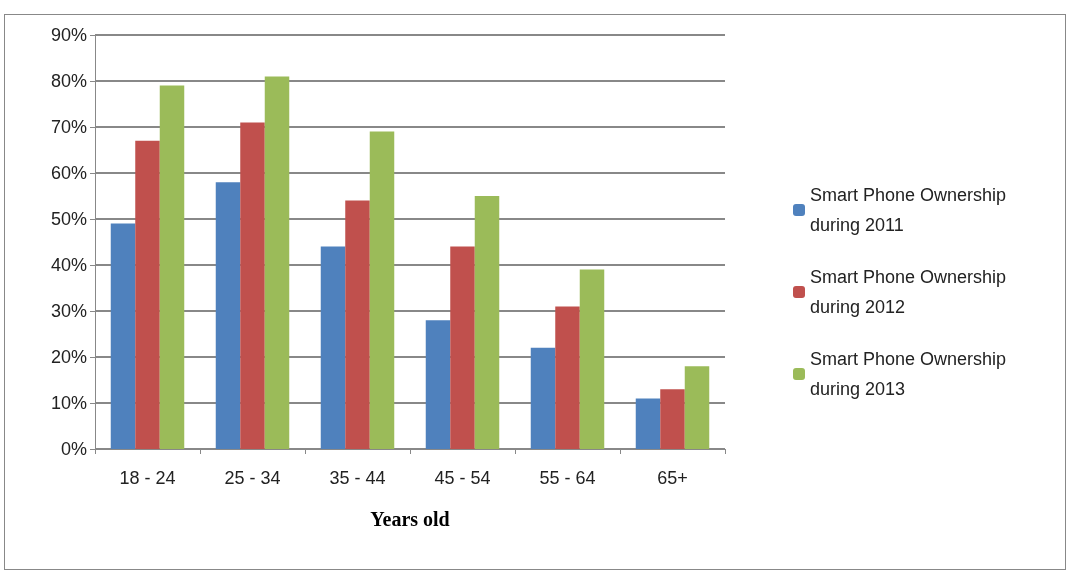 The width and height of the screenshot is (1074, 577). Describe the element at coordinates (73, 449) in the screenshot. I see `y-tick-label: 0%` at that location.